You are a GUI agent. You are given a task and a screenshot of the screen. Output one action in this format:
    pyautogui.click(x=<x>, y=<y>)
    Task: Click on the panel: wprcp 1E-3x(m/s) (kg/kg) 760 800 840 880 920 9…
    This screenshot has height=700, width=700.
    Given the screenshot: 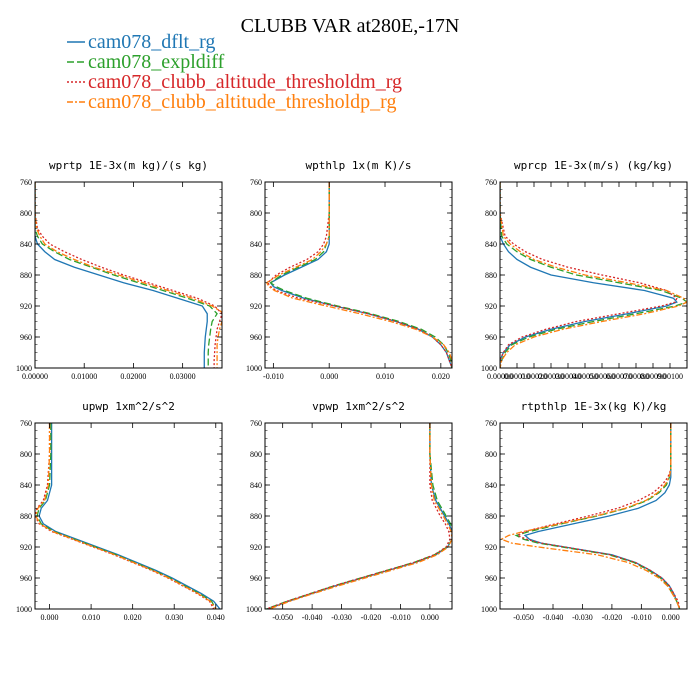 What is the action you would take?
    pyautogui.click(x=584, y=270)
    